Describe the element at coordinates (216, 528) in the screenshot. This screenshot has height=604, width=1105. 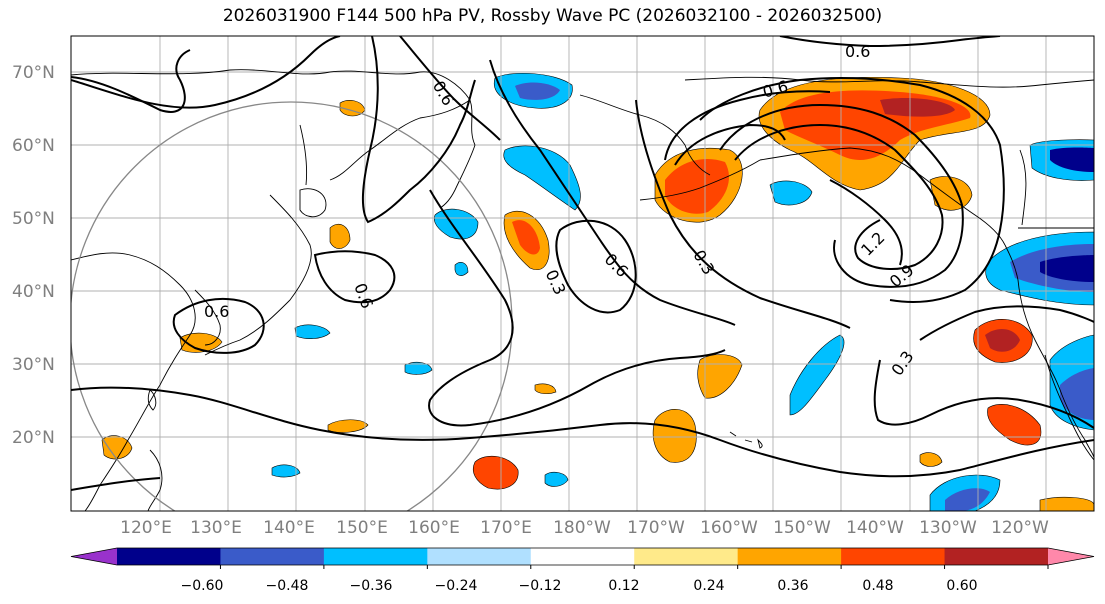
I see `lon-label: 130°E` at that location.